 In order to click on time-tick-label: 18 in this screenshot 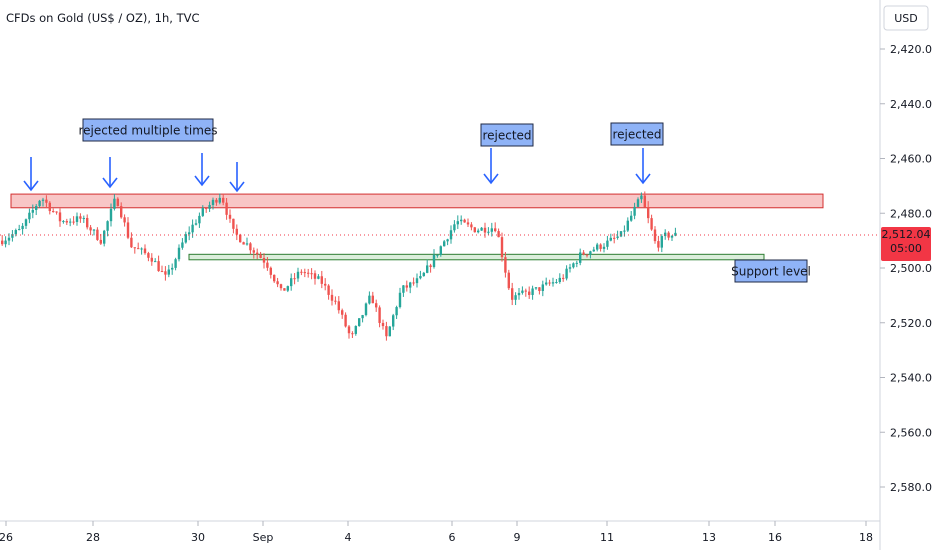, I will do `click(866, 537)`.